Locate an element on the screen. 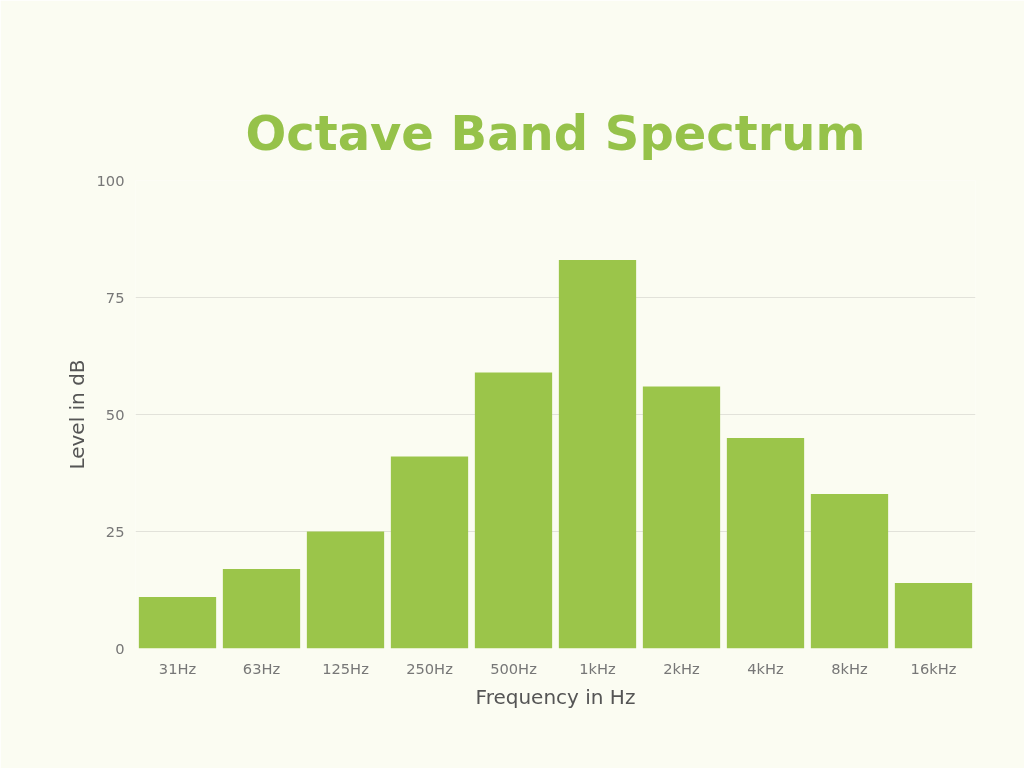  x-tick-label: 500Hz is located at coordinates (514, 668).